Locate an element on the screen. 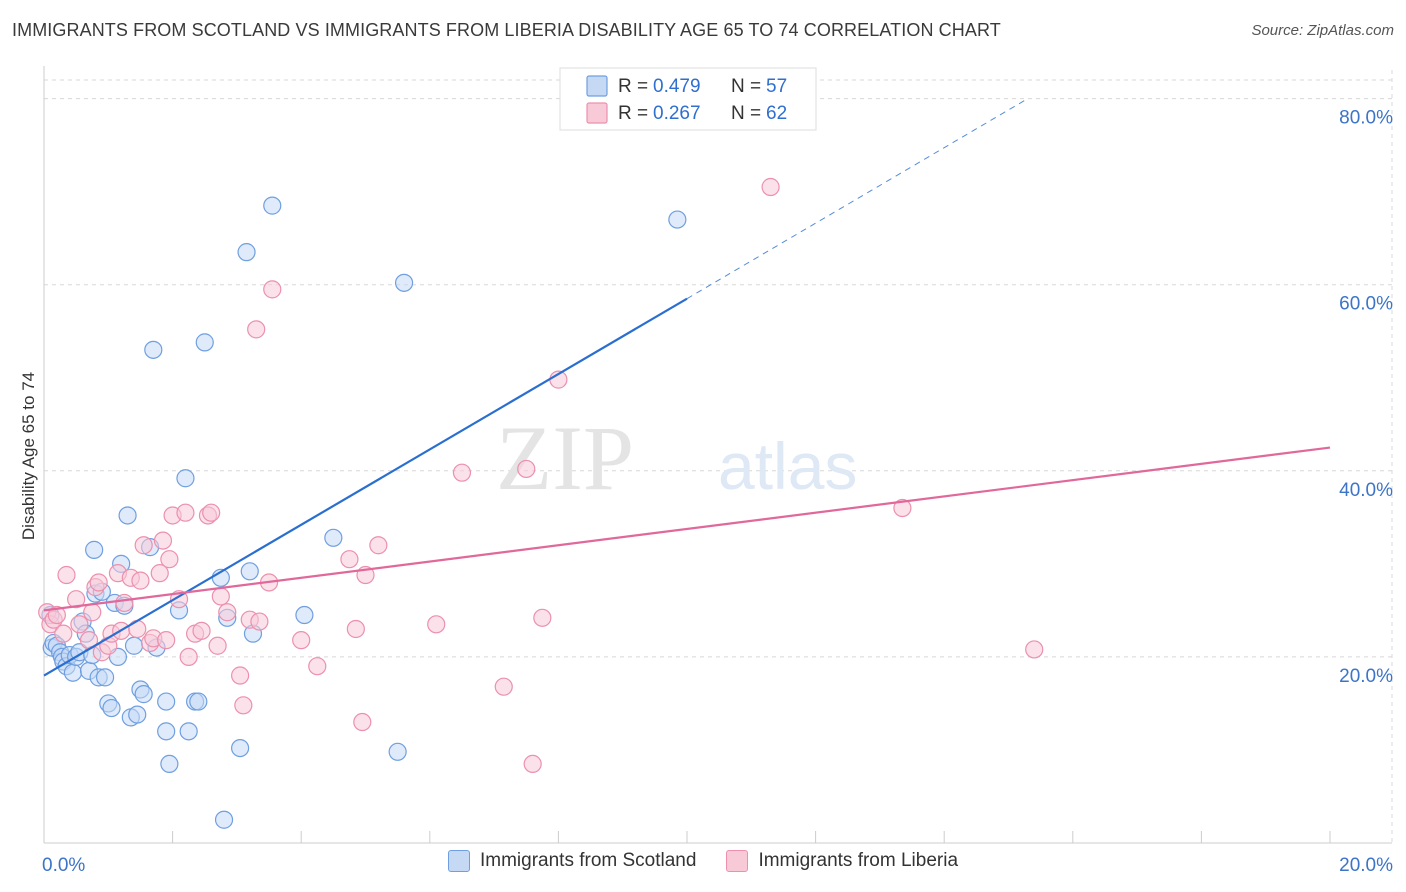  x-tick-label: 20.0% is located at coordinates (1366, 865).